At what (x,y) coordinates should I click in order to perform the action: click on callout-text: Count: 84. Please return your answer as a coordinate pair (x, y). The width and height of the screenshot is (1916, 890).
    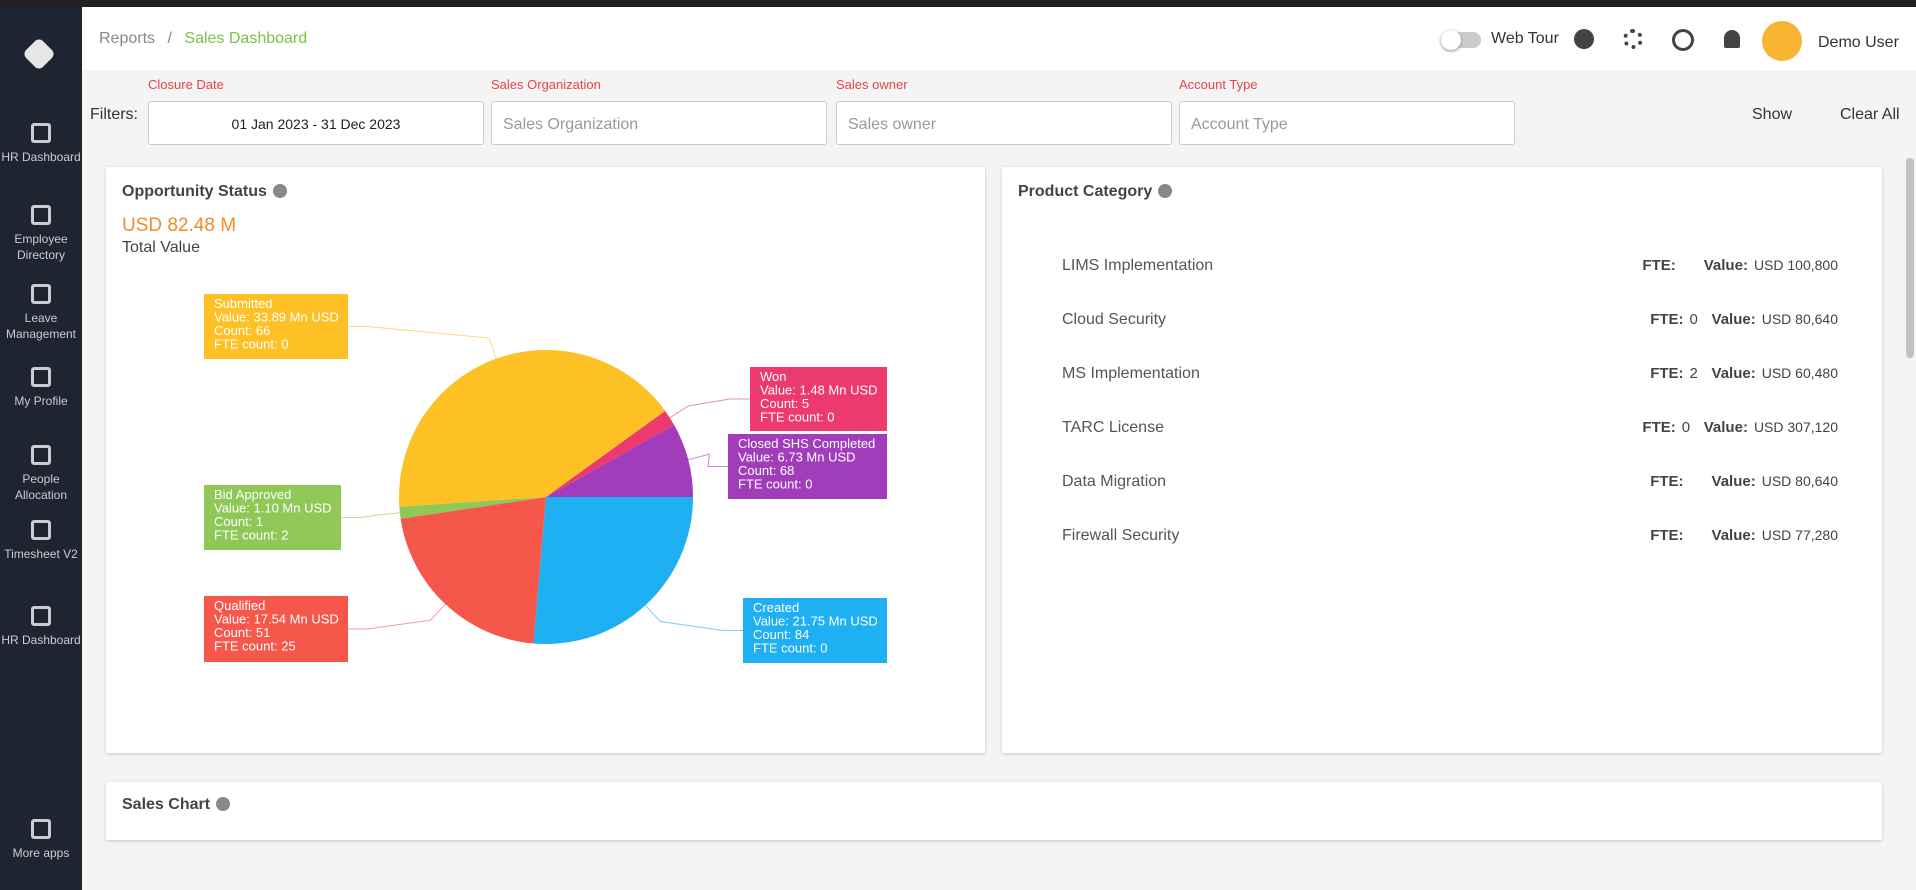
    Looking at the image, I should click on (781, 634).